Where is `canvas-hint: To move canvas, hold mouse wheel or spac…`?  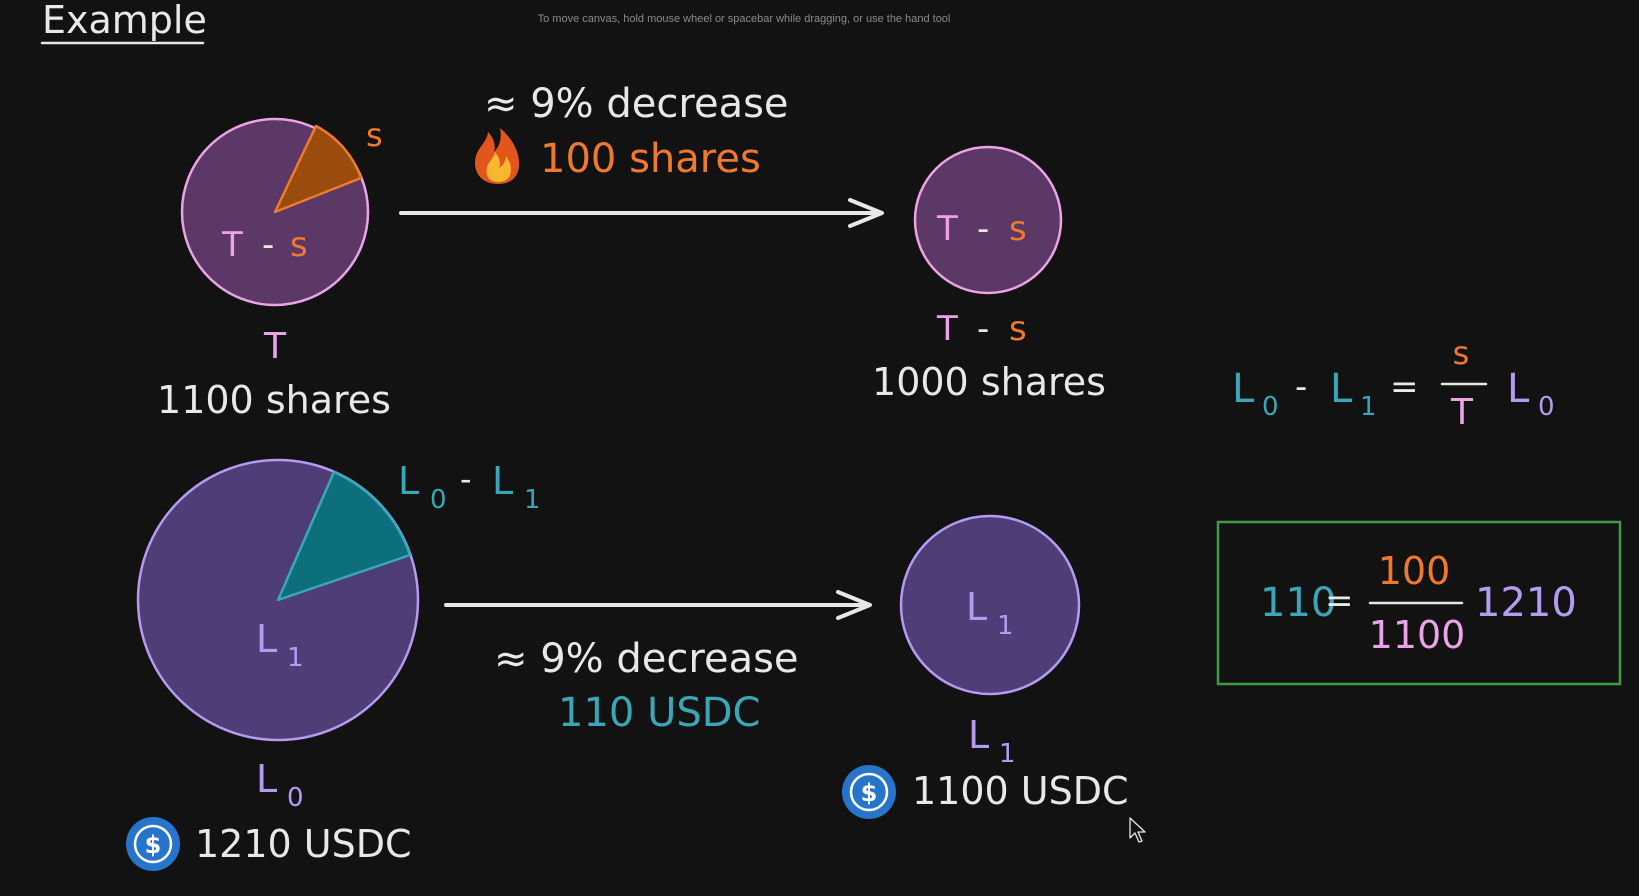 canvas-hint: To move canvas, hold mouse wheel or spac… is located at coordinates (744, 19).